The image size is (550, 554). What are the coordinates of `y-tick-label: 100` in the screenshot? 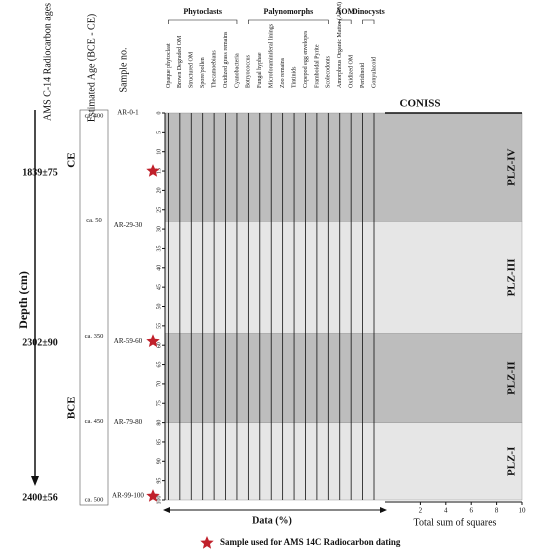 It's located at (159, 500).